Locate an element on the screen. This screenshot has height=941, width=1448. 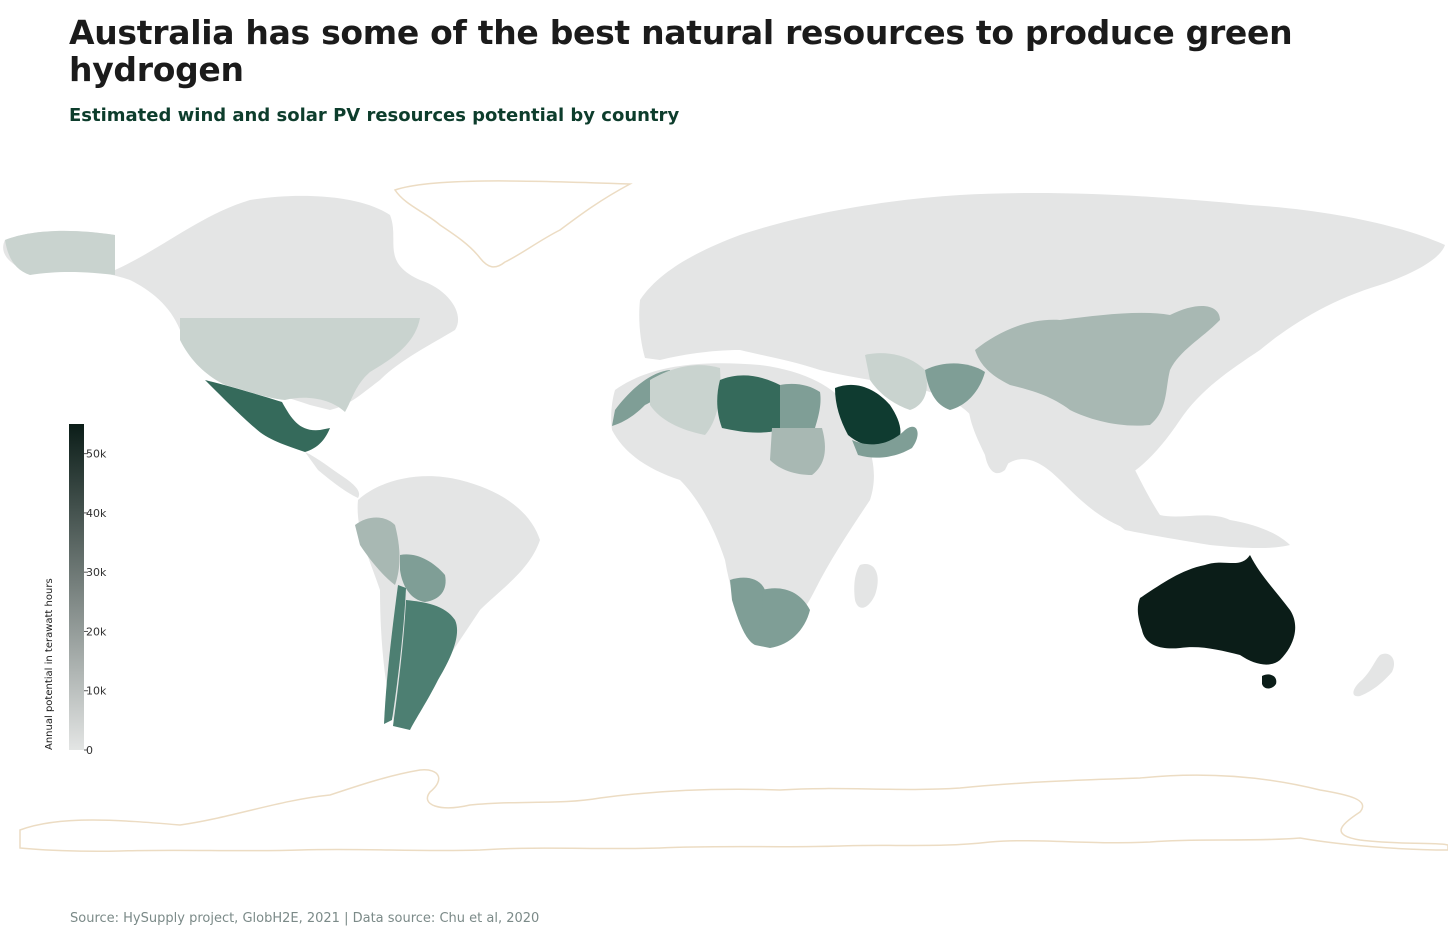
region-australia is located at coordinates (1216, 610).